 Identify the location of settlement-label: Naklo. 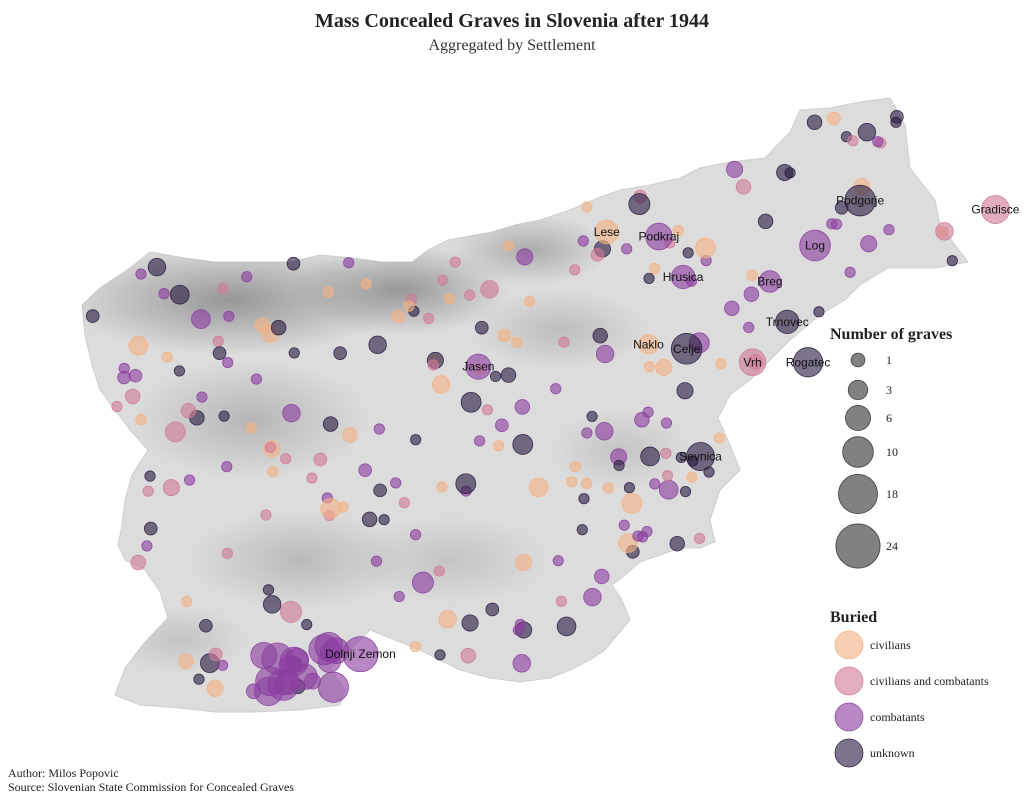
(648, 344).